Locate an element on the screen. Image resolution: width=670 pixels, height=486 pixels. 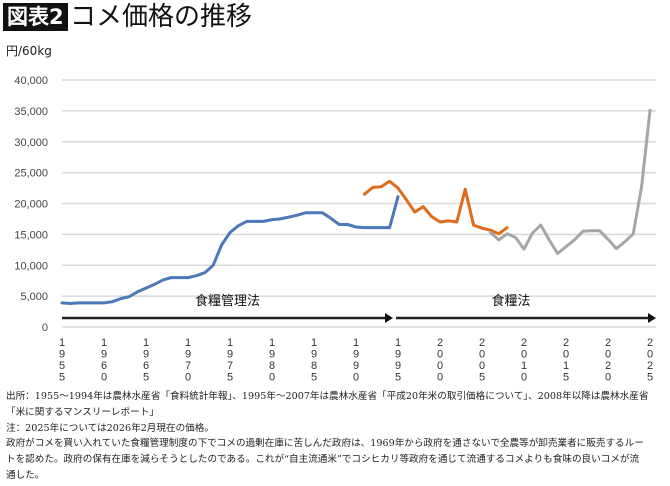
source-note-cont: 「米に関するマンスリーレポート」 is located at coordinates (82, 412).